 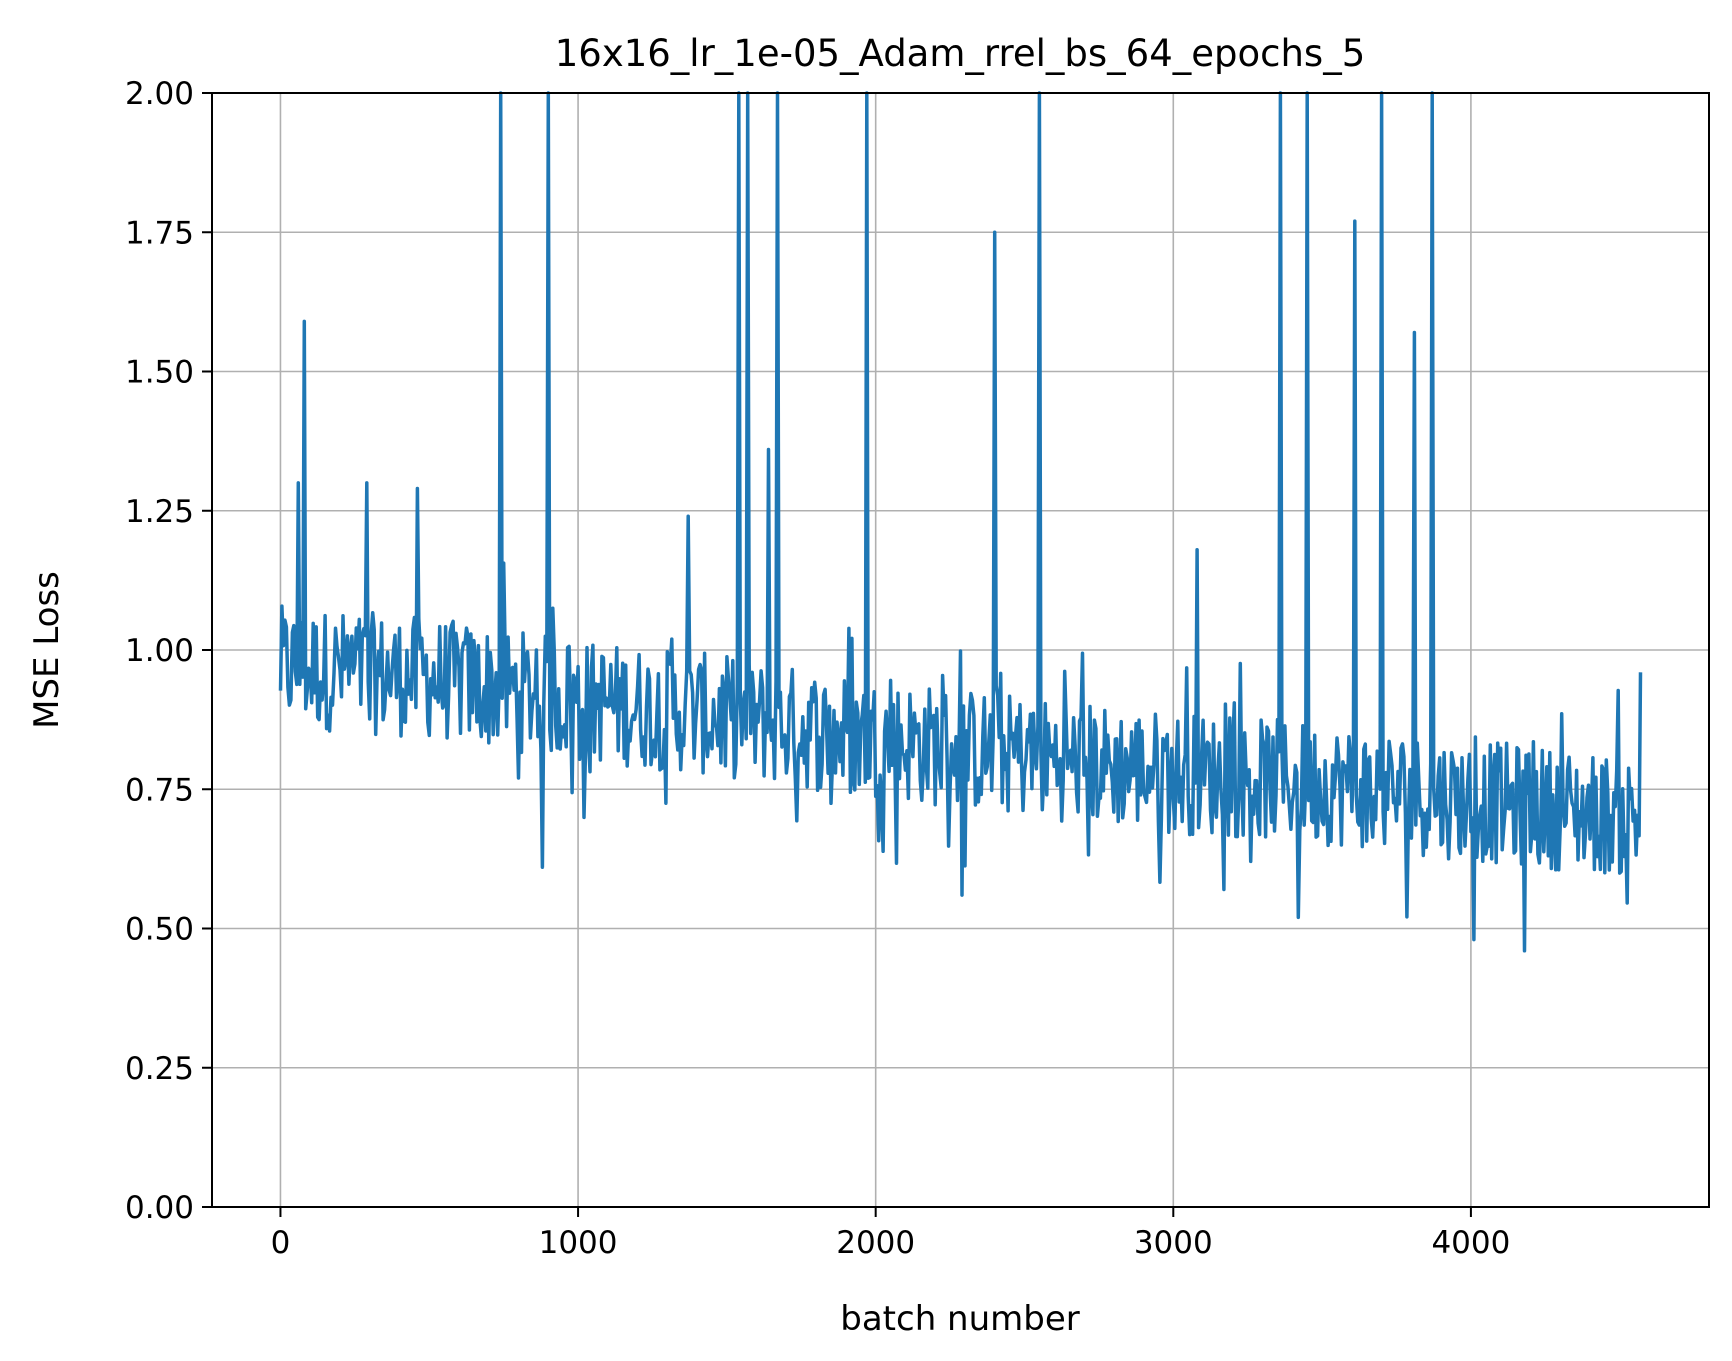 I want to click on y-axis-label: MSE Loss, so click(x=47, y=650).